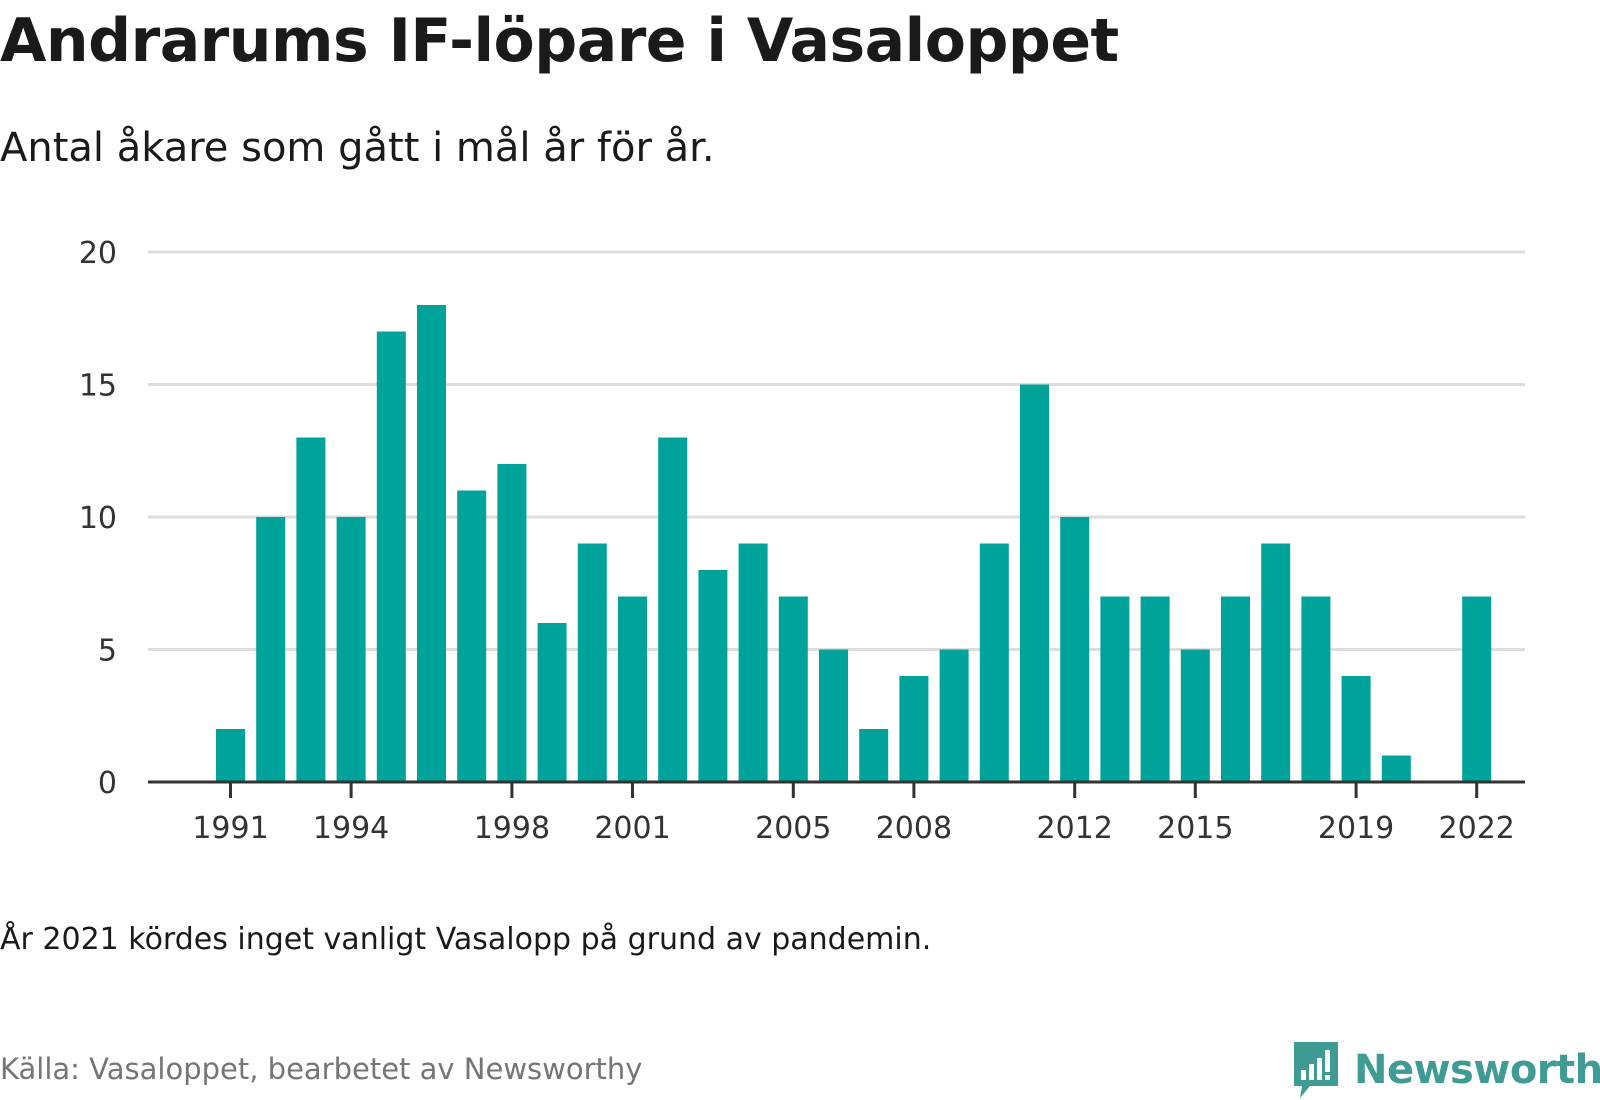 The width and height of the screenshot is (1600, 1100). Describe the element at coordinates (793, 828) in the screenshot. I see `x-tick-label: 2005` at that location.